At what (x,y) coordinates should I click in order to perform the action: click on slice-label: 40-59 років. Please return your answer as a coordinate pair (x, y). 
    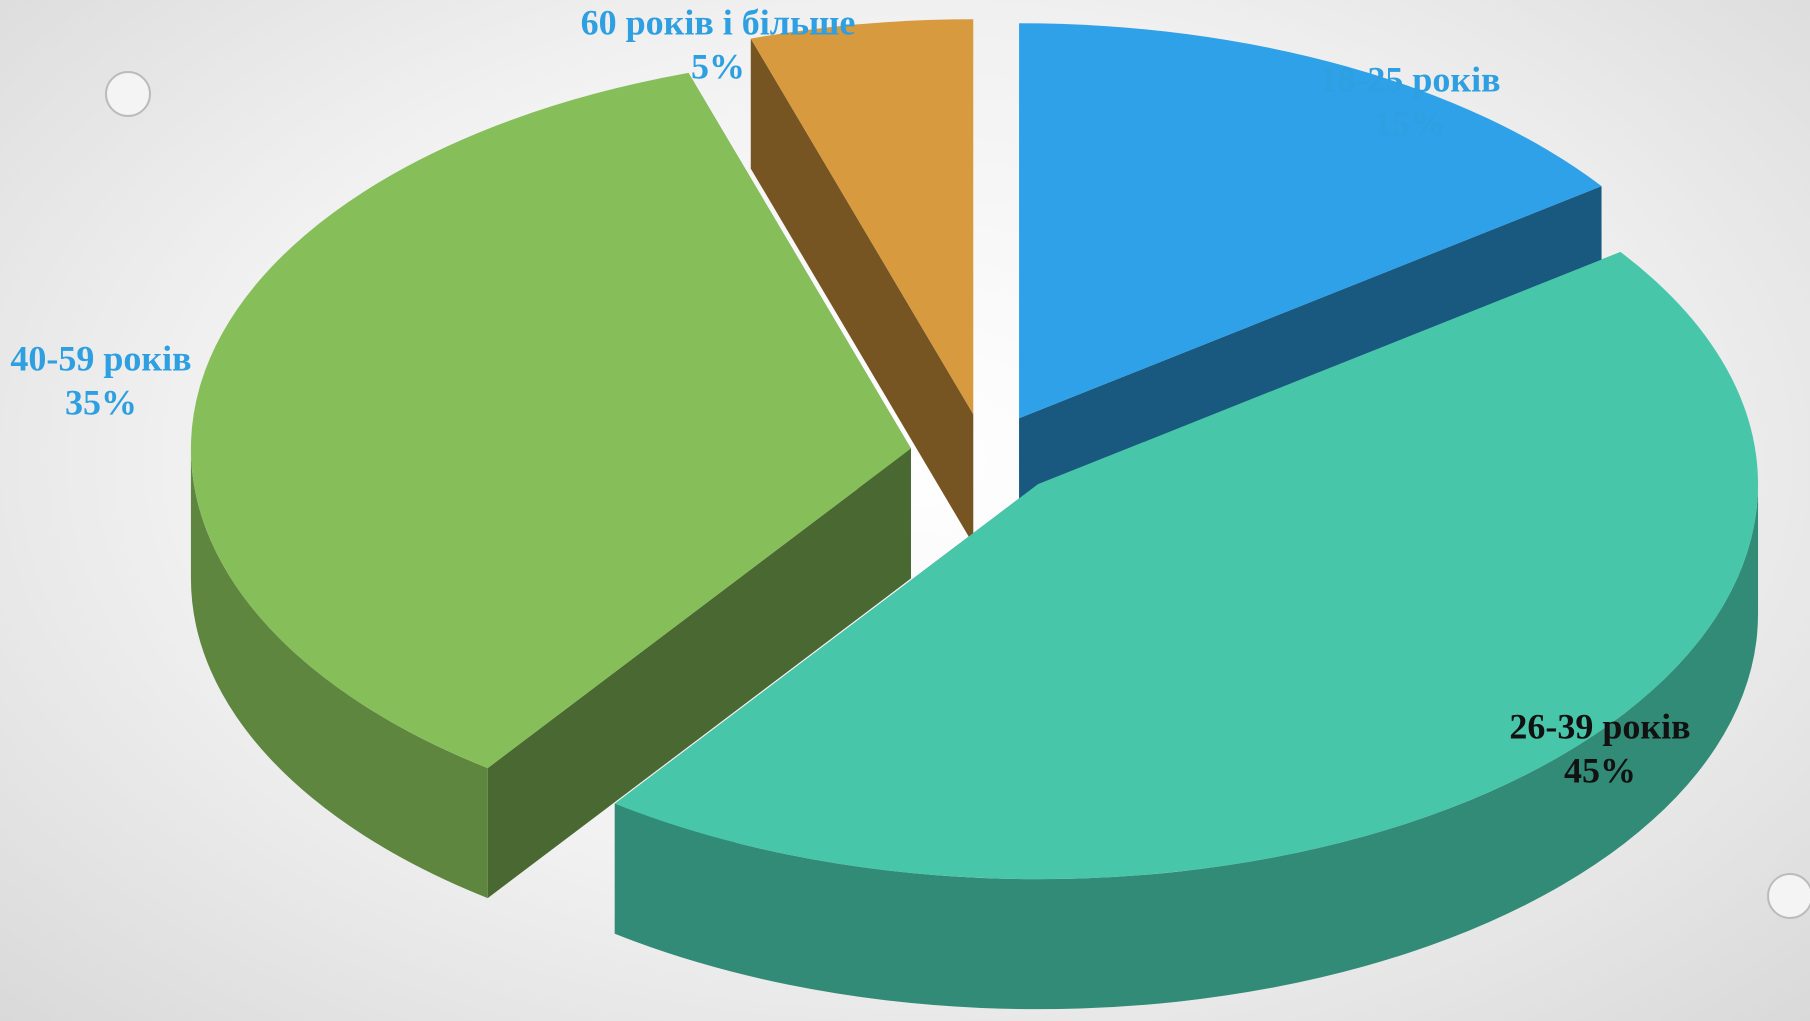
    Looking at the image, I should click on (100, 358).